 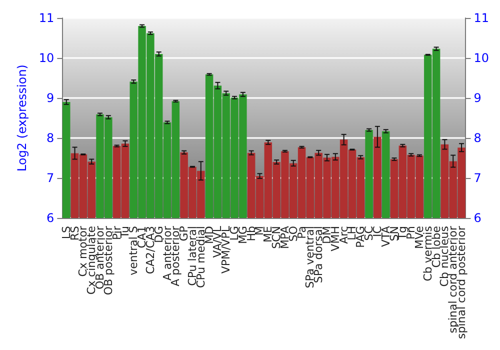 I want to click on y-tick-label: 6, so click(x=50, y=218).